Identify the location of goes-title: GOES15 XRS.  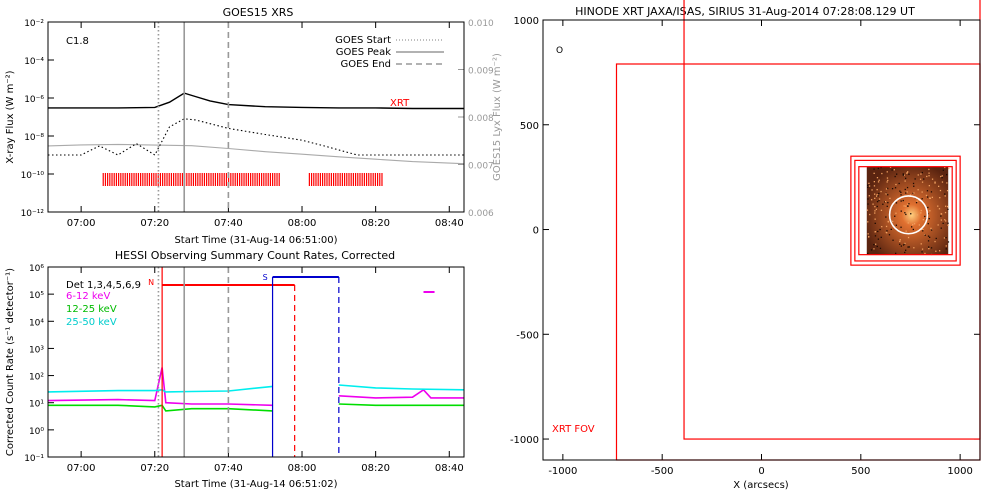
(258, 12).